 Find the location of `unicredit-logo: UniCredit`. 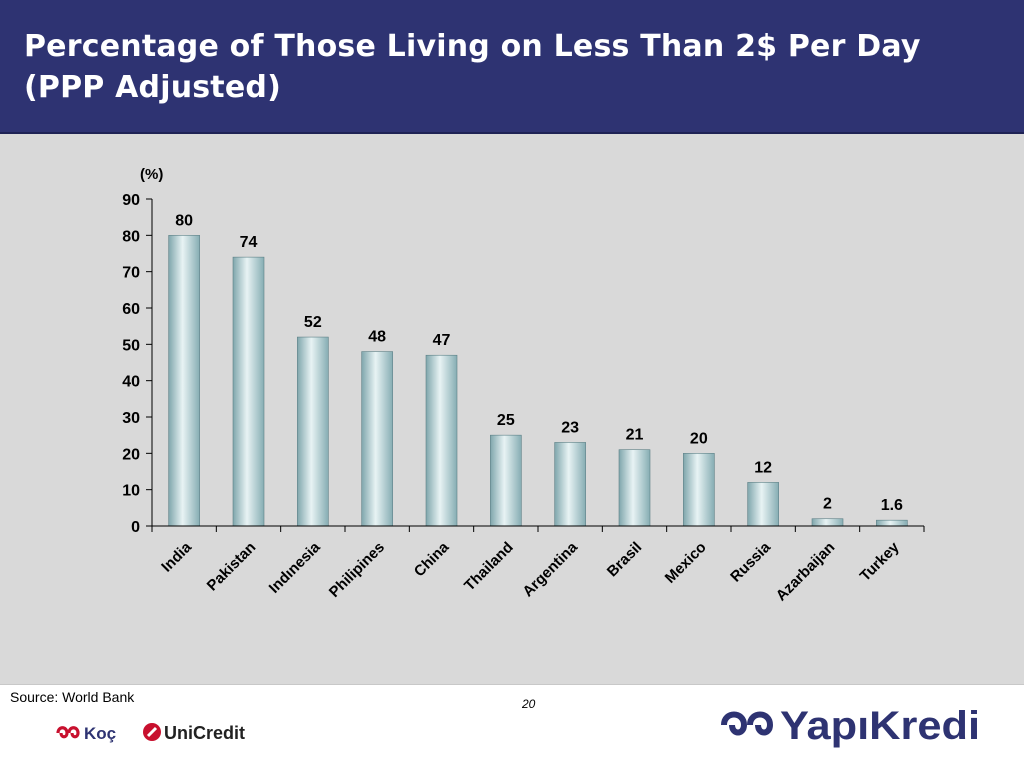

unicredit-logo: UniCredit is located at coordinates (197, 734).